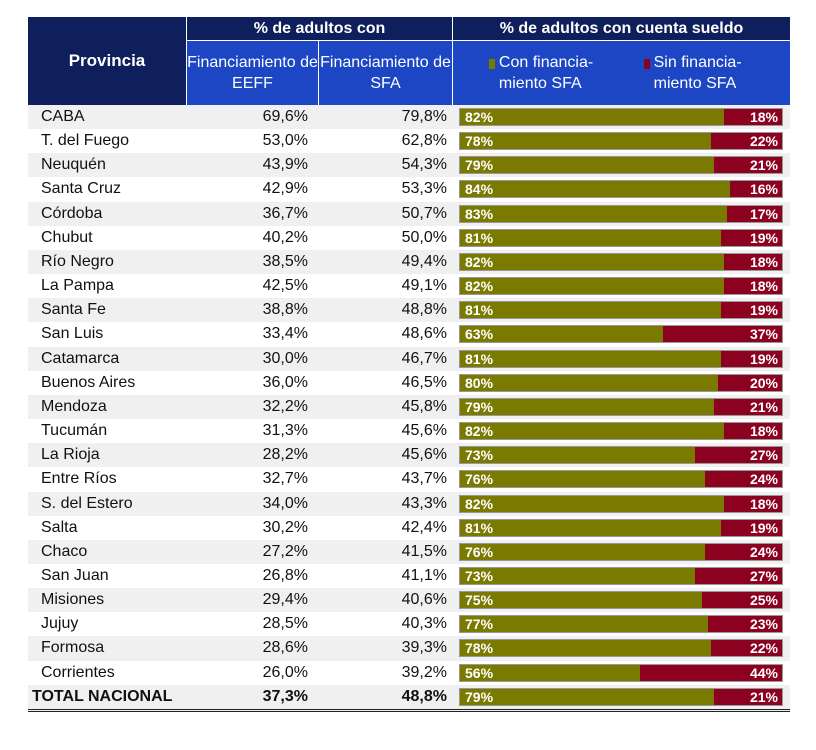 Image resolution: width=816 pixels, height=750 pixels. I want to click on stacked-bar: 81% 19%, so click(621, 310).